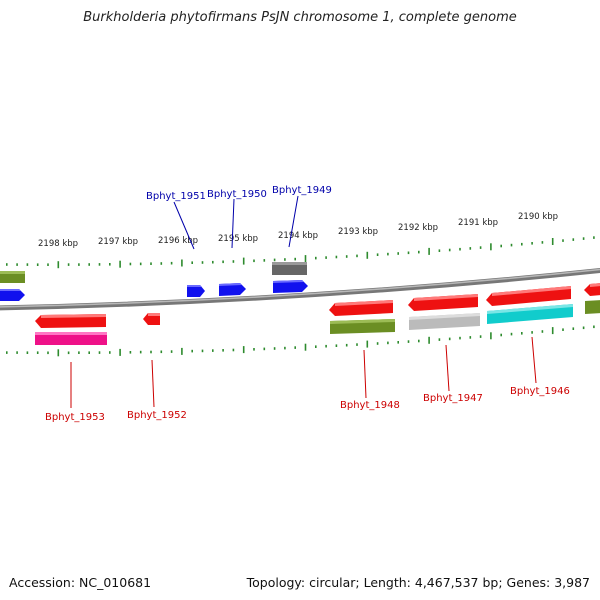 This screenshot has height=600, width=600. What do you see at coordinates (154, 281) in the screenshot?
I see `forward-strand-genes` at bounding box center [154, 281].